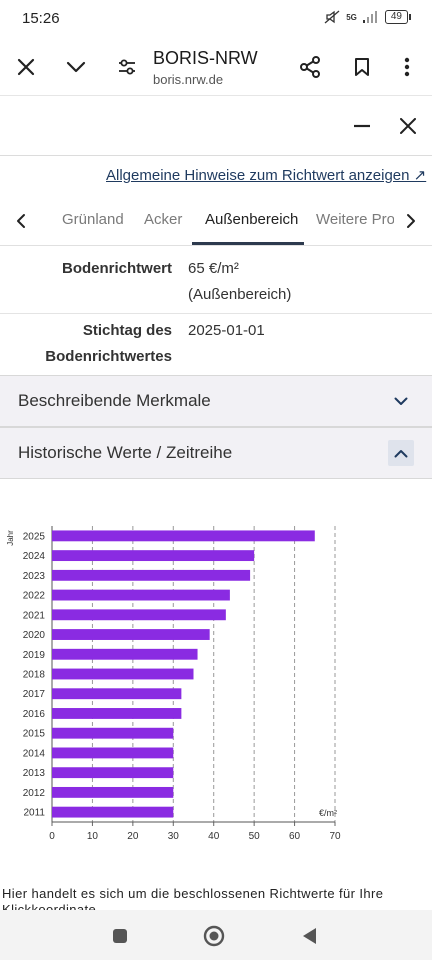  Describe the element at coordinates (34, 753) in the screenshot. I see `y-tick-label: 2014` at that location.